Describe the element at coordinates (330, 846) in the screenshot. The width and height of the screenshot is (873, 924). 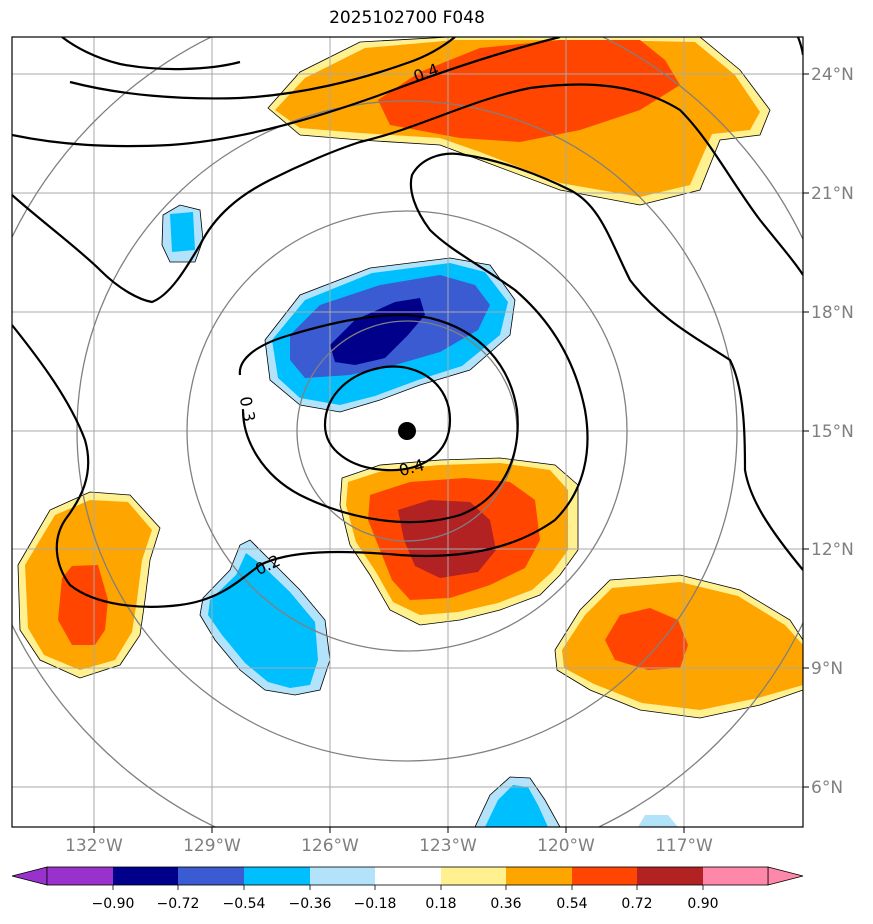
I see `lon-label-126w: 126°W` at that location.